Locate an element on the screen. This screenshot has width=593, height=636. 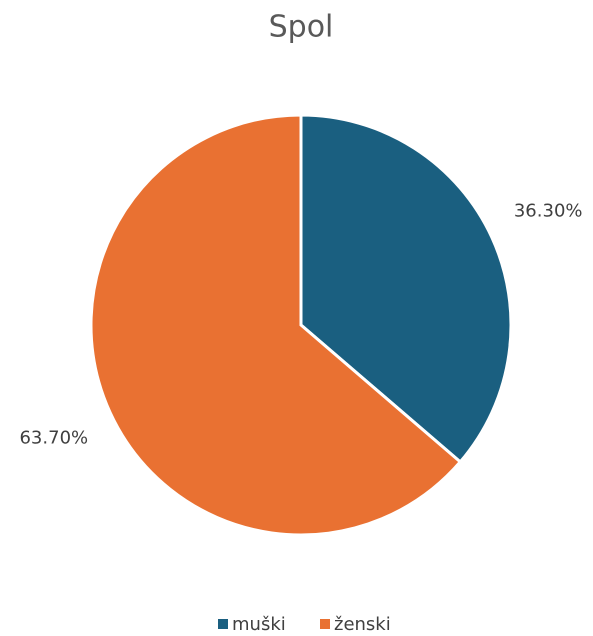
legend-label: ženski is located at coordinates (362, 624).